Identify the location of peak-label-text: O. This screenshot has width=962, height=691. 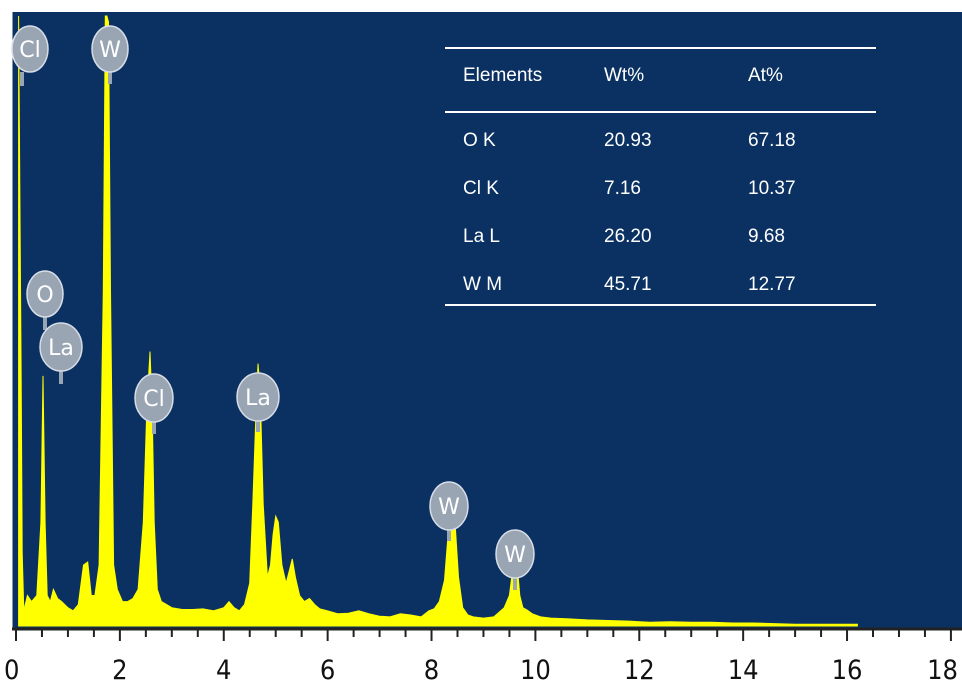
(44, 295).